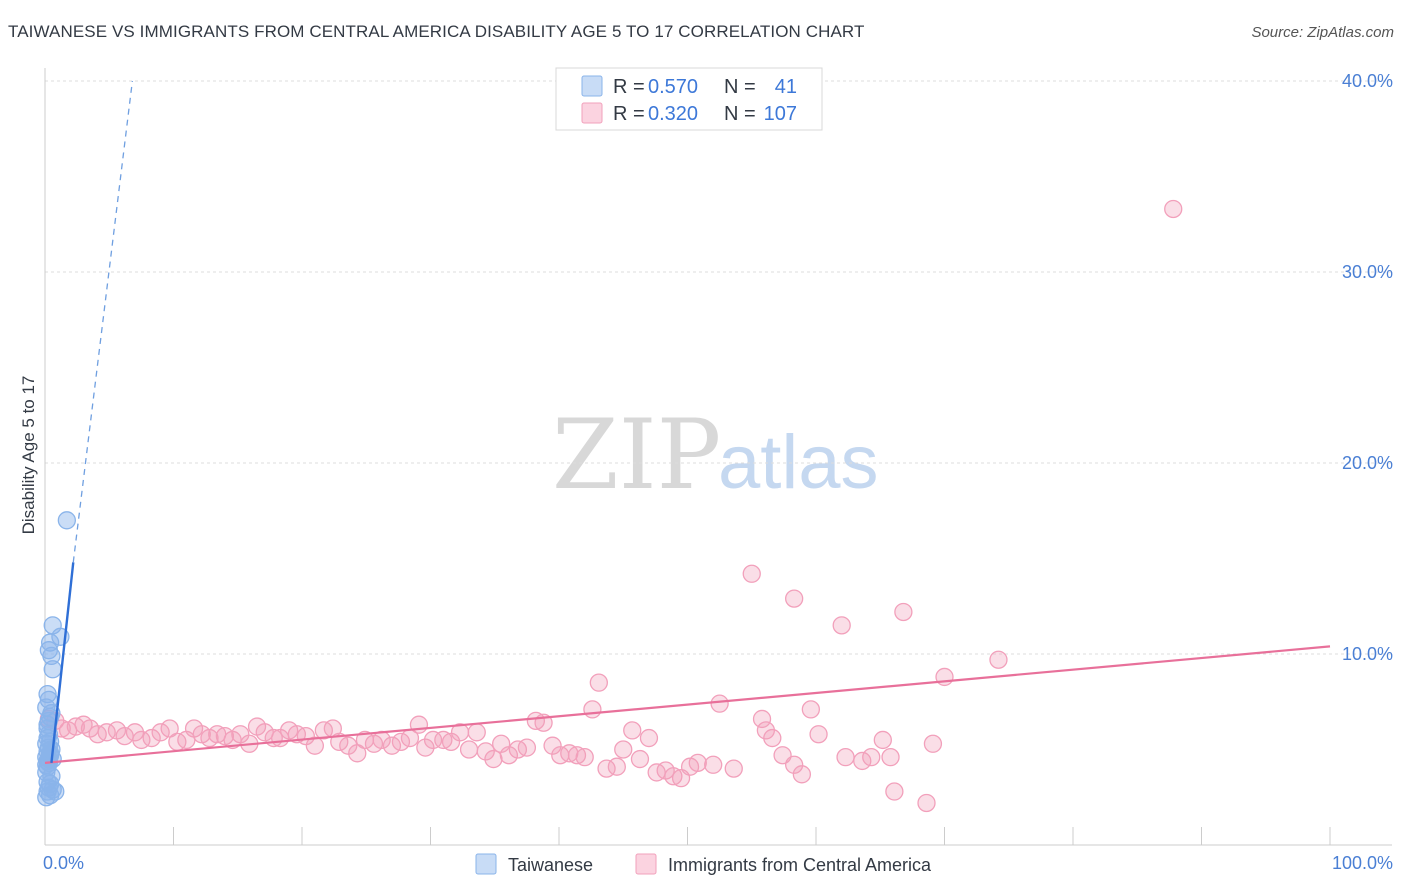 The width and height of the screenshot is (1406, 892). I want to click on trend-line-taiwanese-extension, so click(103, 321).